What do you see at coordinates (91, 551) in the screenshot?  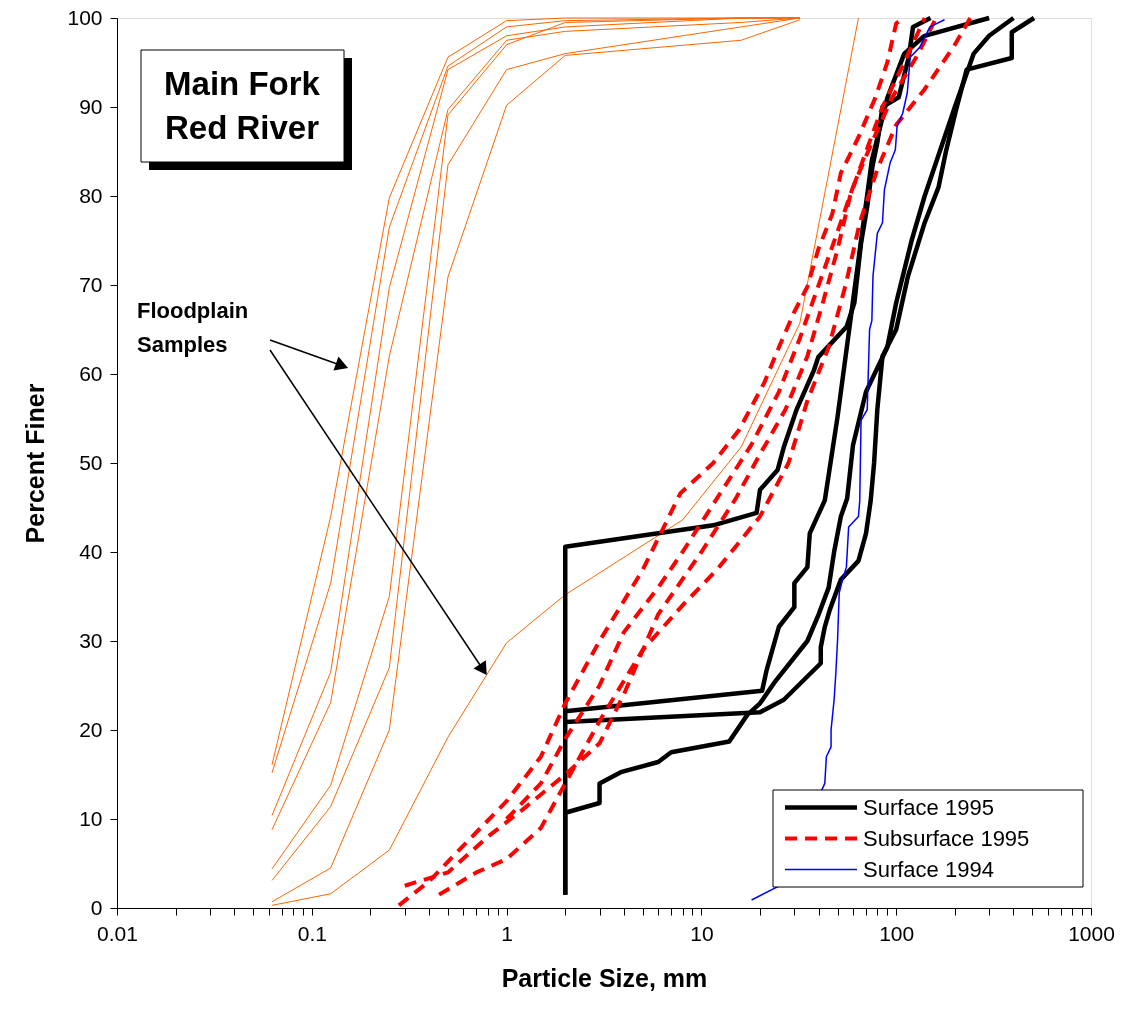 I see `y-tick-label: 40` at bounding box center [91, 551].